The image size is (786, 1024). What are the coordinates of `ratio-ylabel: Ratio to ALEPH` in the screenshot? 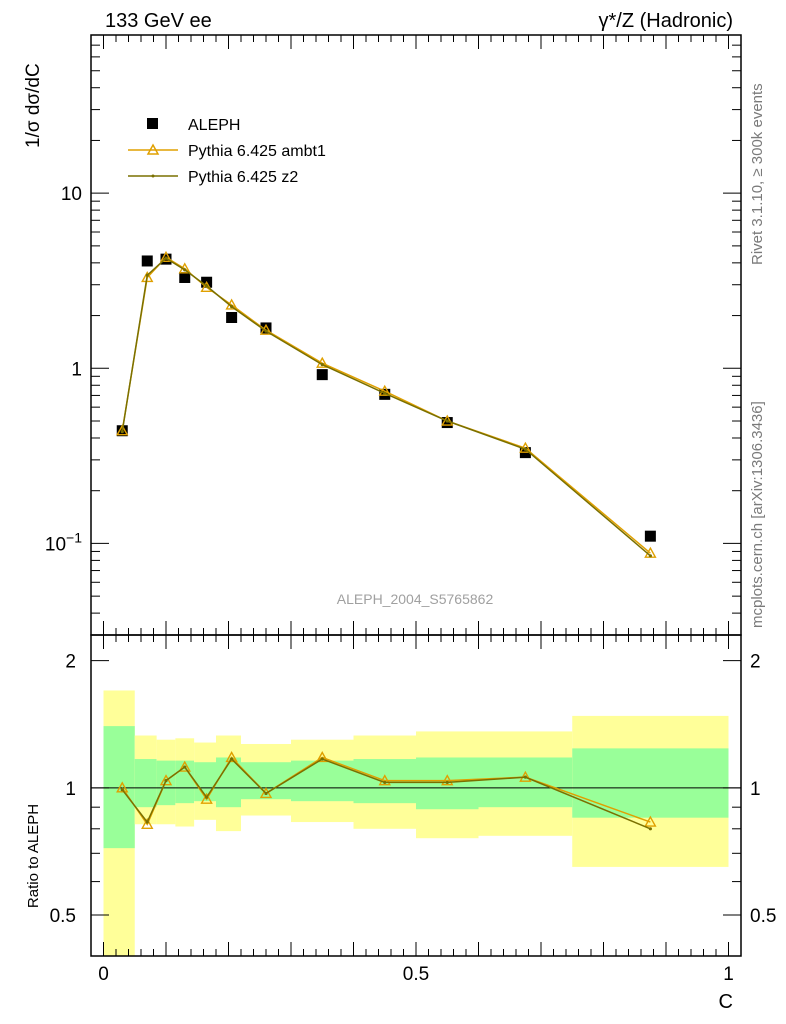 It's located at (33, 856).